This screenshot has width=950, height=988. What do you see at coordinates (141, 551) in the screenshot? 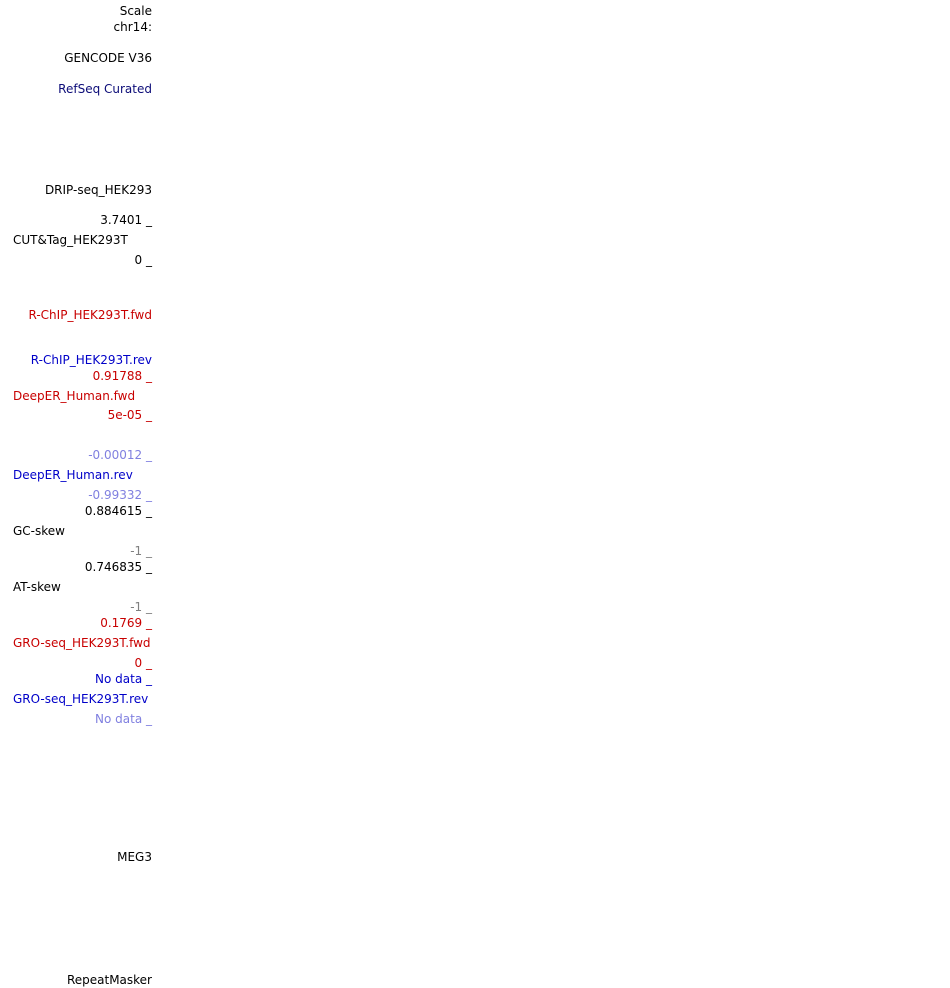
I see `gc-skew-min-value: -1 _` at bounding box center [141, 551].